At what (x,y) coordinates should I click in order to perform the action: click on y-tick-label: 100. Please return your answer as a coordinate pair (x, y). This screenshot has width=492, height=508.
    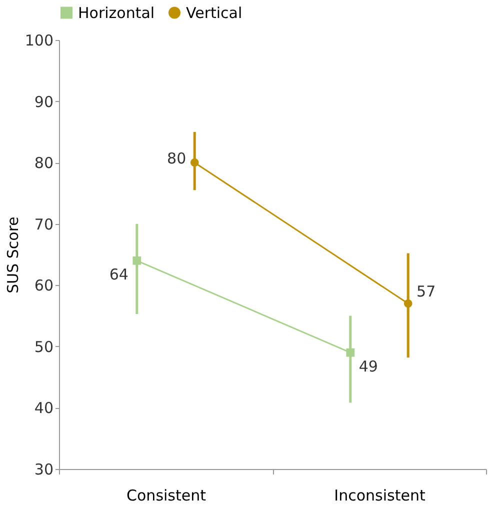
    Looking at the image, I should click on (39, 41).